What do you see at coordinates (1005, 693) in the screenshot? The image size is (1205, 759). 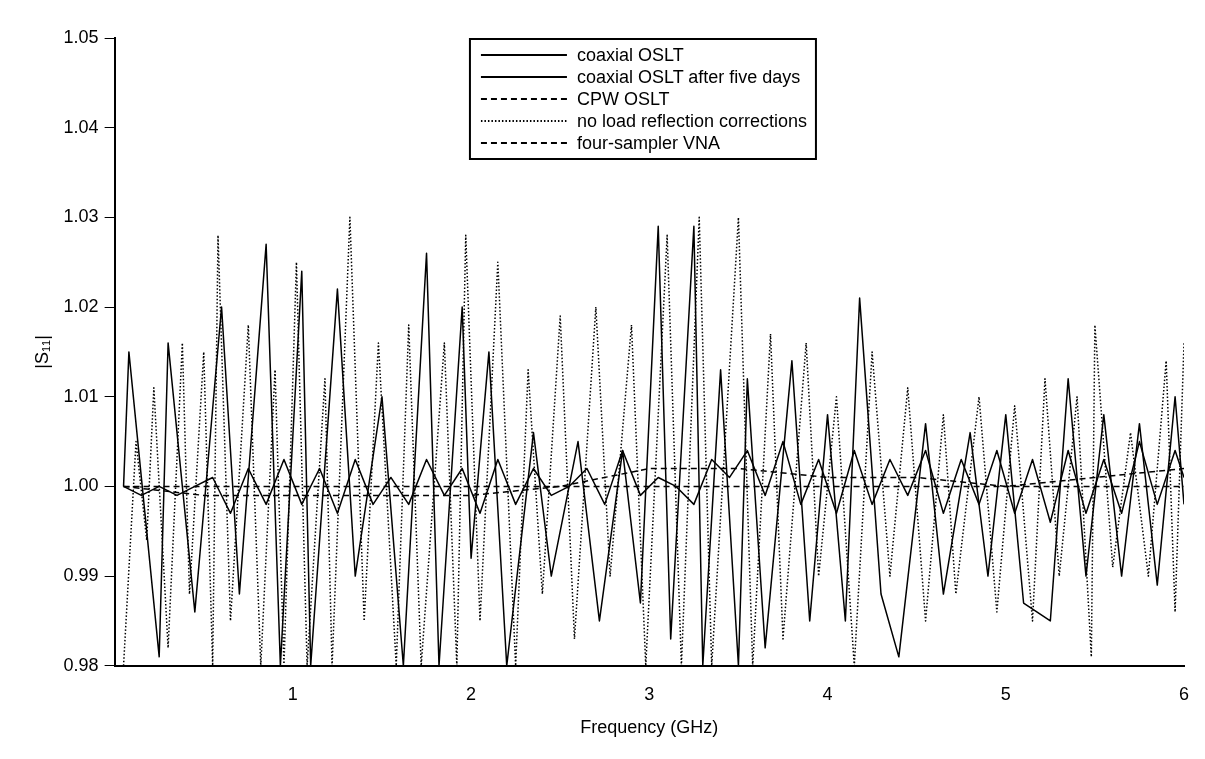 I see `x-tick-label: 5` at bounding box center [1005, 693].